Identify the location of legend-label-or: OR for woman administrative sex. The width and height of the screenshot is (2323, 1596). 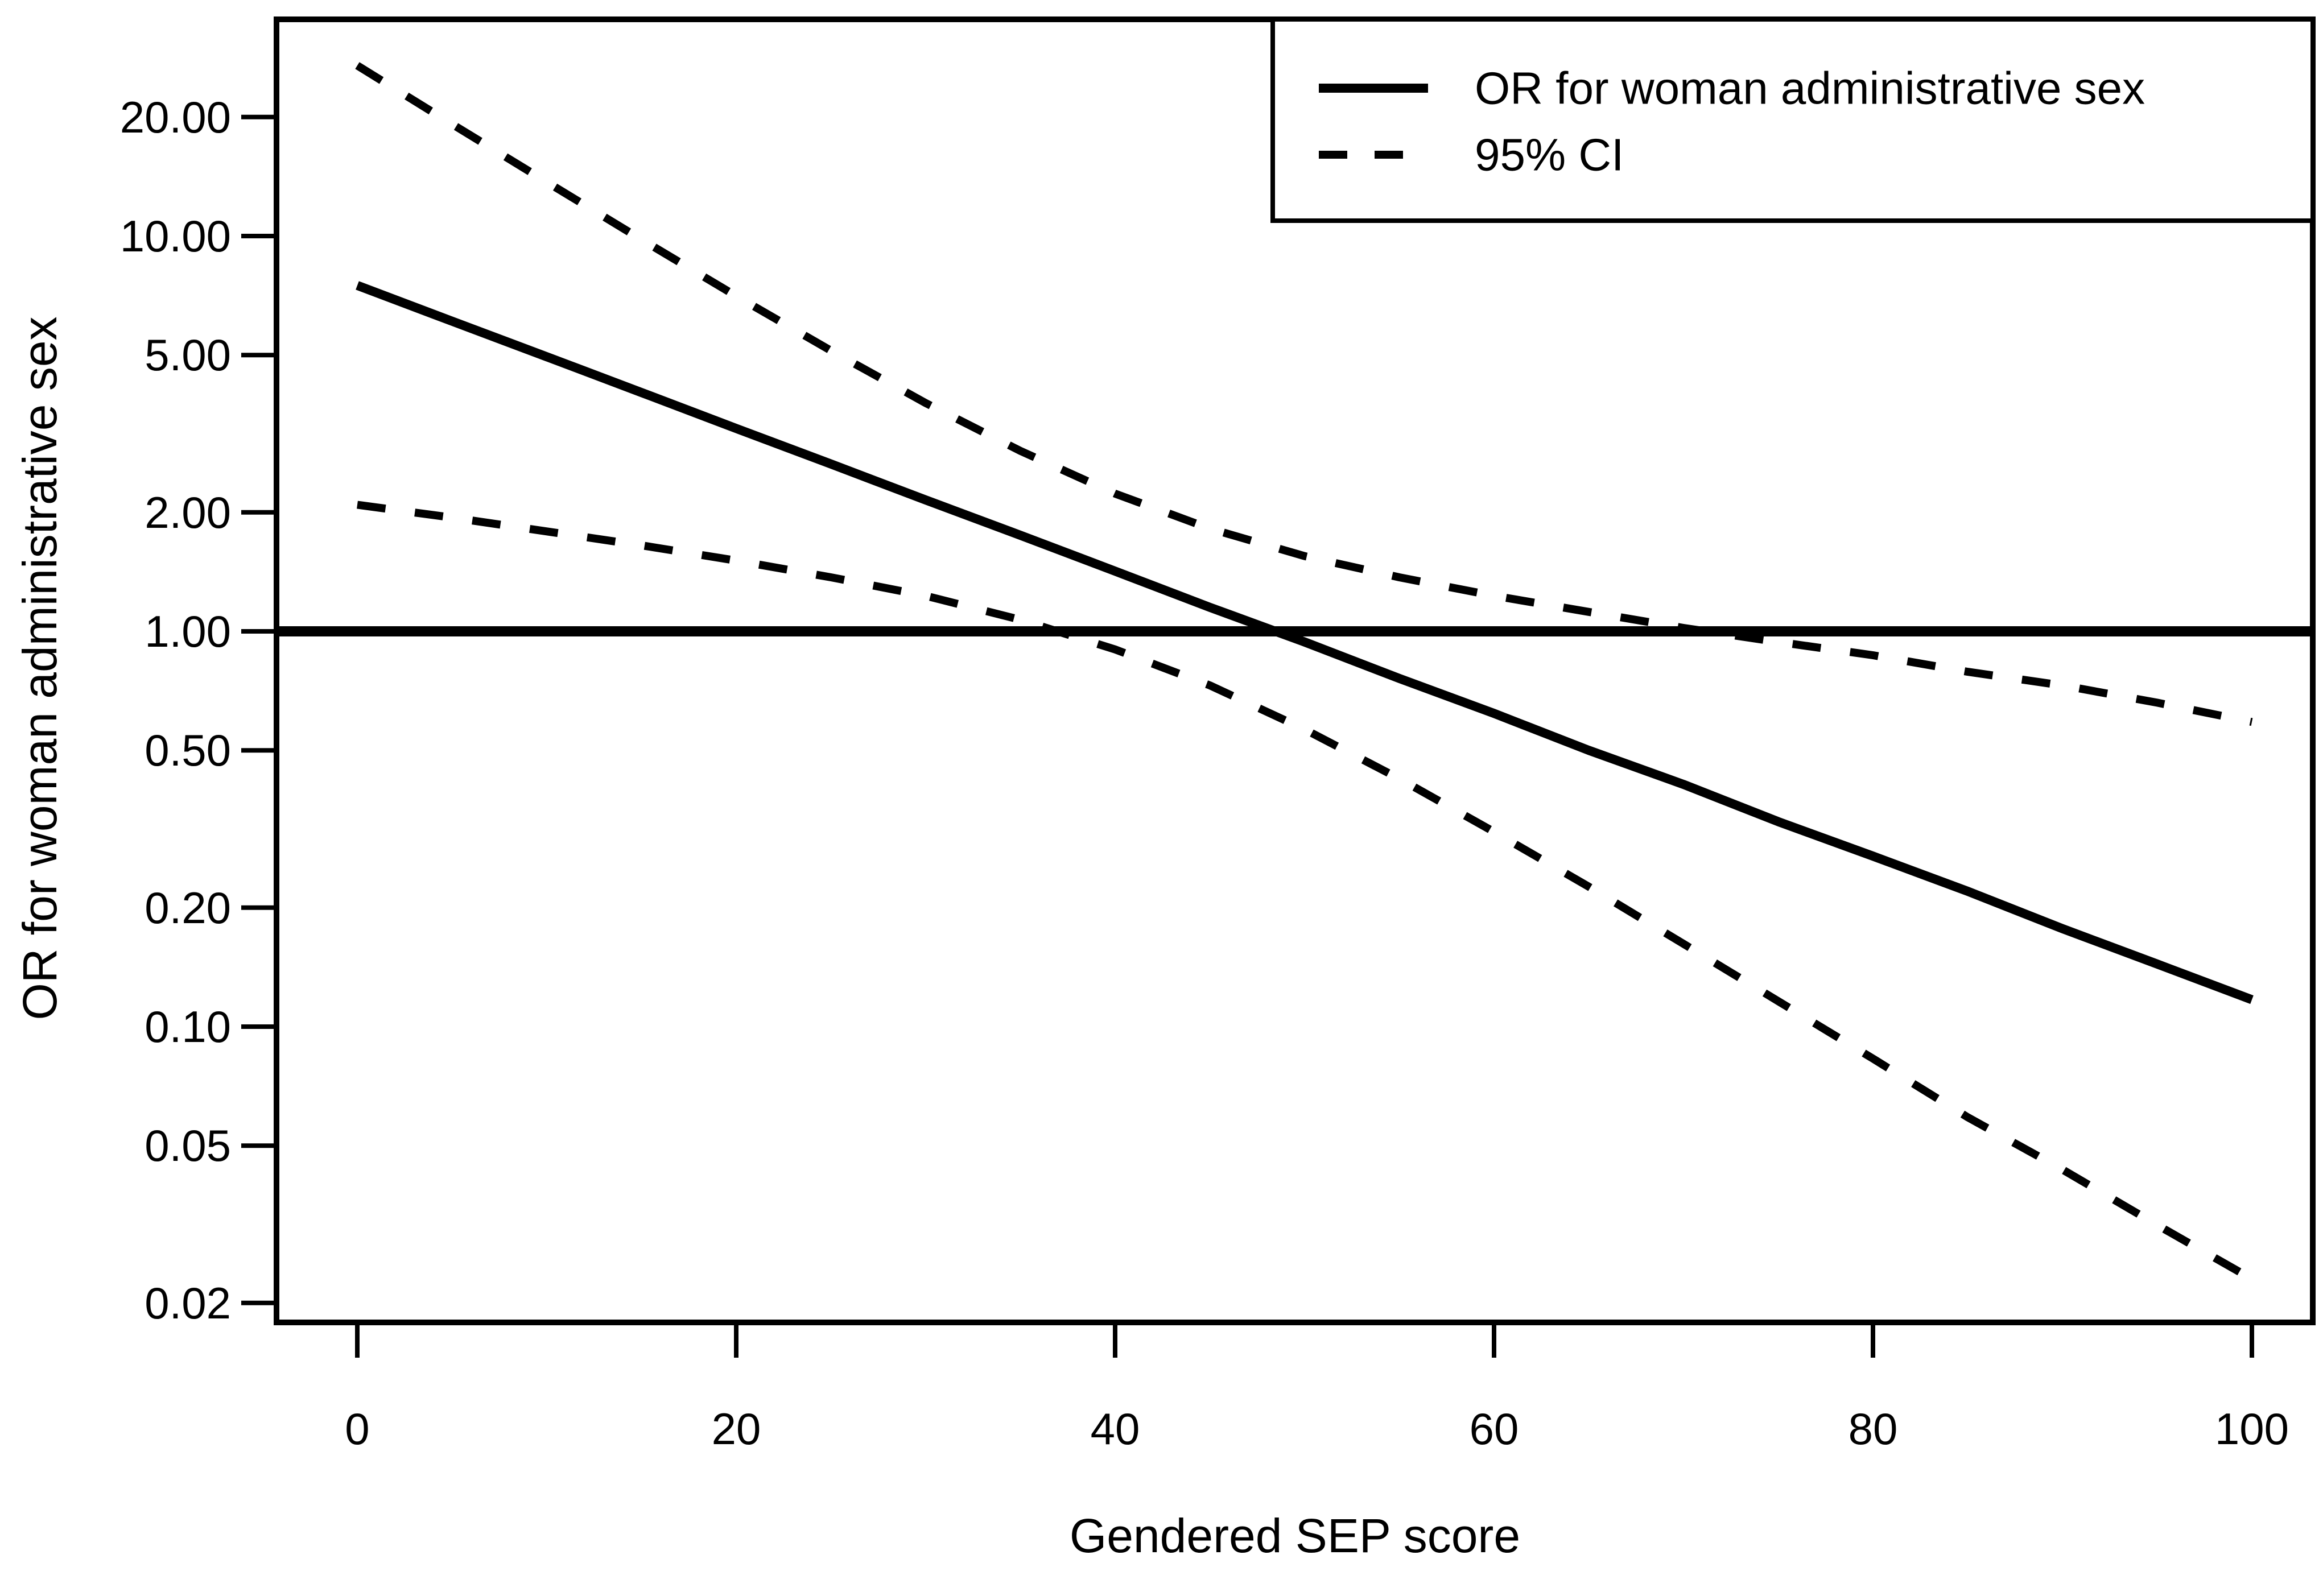
(1810, 88).